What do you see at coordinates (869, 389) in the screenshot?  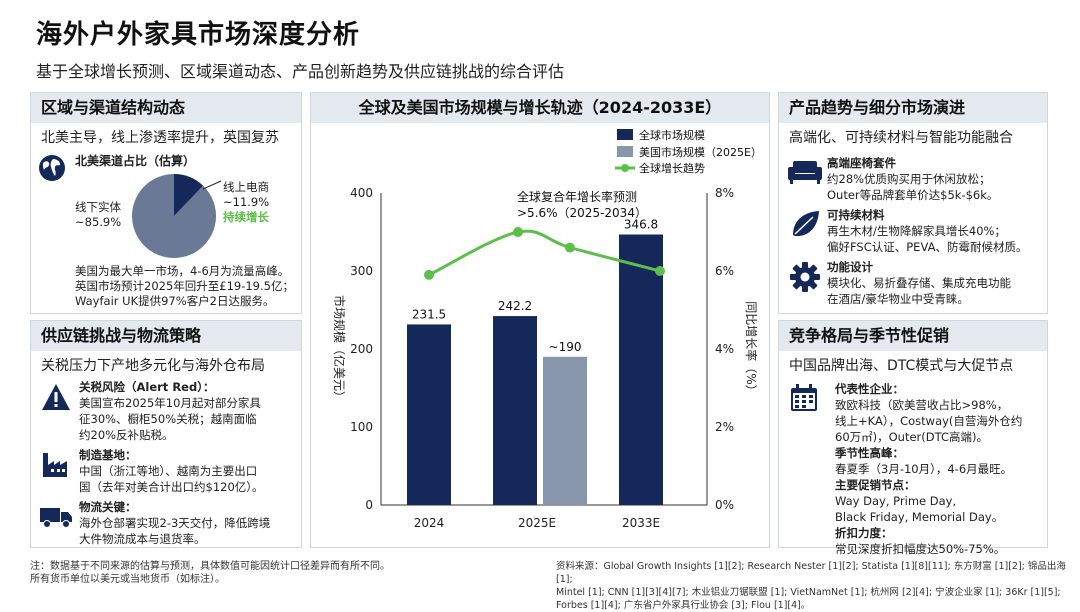 I see `rep-companies-head: 代表性企业：` at bounding box center [869, 389].